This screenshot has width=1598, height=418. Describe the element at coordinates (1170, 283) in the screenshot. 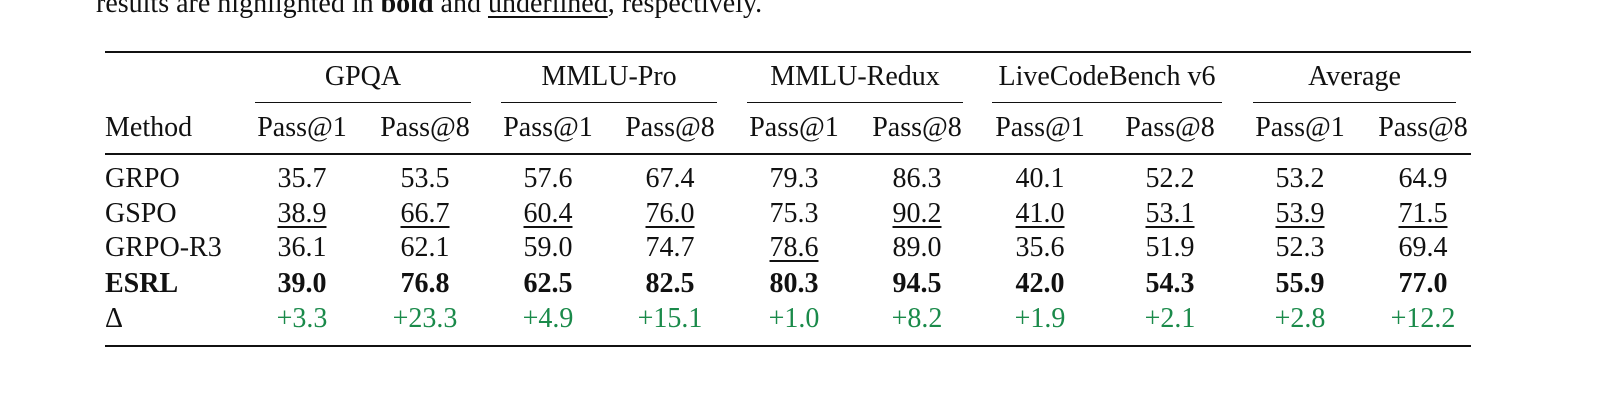

I see `cell: 54.3` at that location.